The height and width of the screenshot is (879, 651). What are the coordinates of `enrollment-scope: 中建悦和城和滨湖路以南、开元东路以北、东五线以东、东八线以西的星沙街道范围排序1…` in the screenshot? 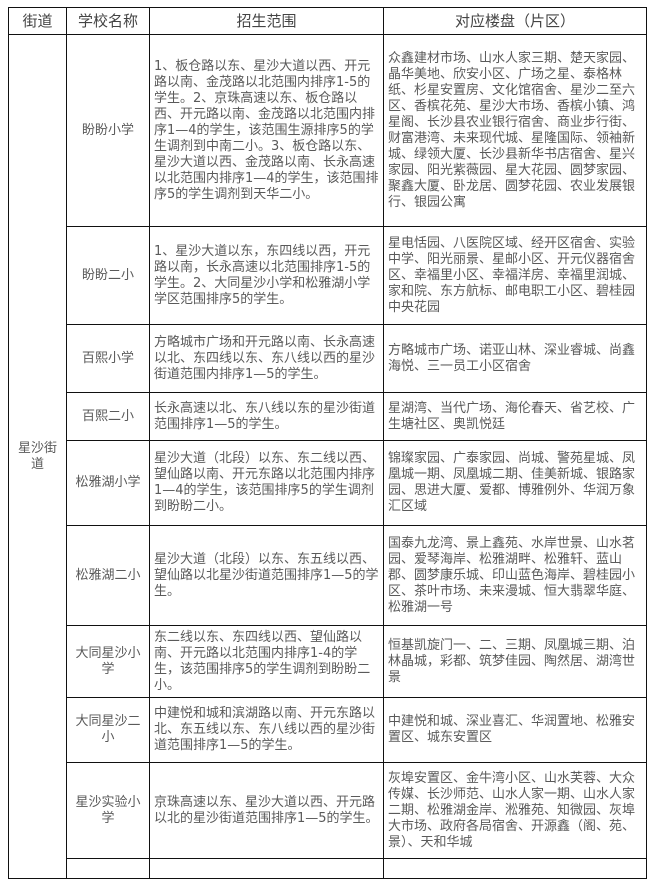 It's located at (266, 730).